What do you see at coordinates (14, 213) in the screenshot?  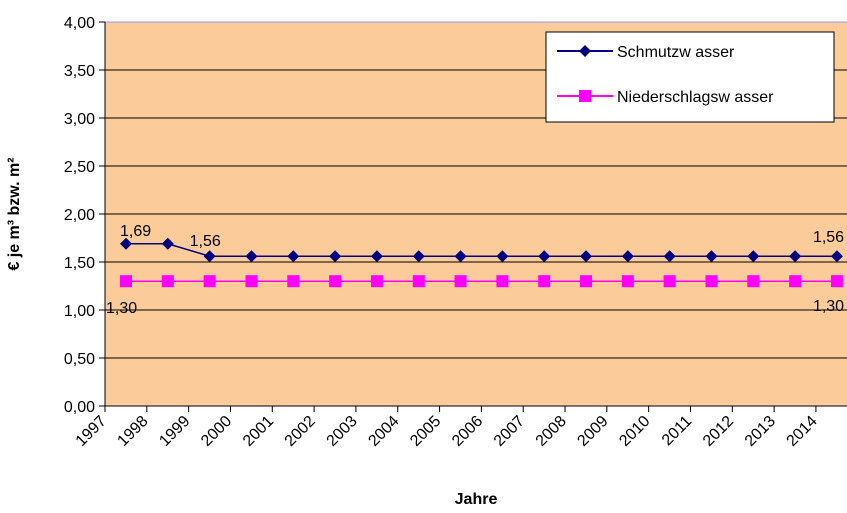 I see `y-axis-title: € je m³ bzw. m²` at bounding box center [14, 213].